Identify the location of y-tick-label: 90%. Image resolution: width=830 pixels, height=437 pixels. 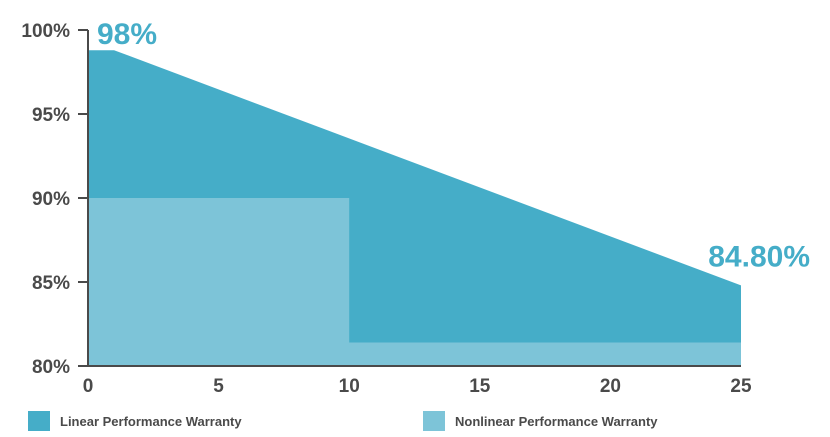
(51, 199).